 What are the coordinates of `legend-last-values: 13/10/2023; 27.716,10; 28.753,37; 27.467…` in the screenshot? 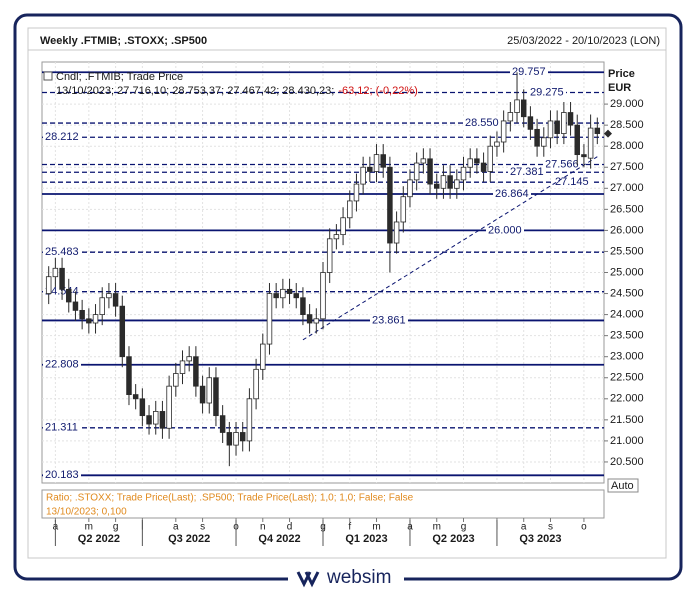 It's located at (195, 91).